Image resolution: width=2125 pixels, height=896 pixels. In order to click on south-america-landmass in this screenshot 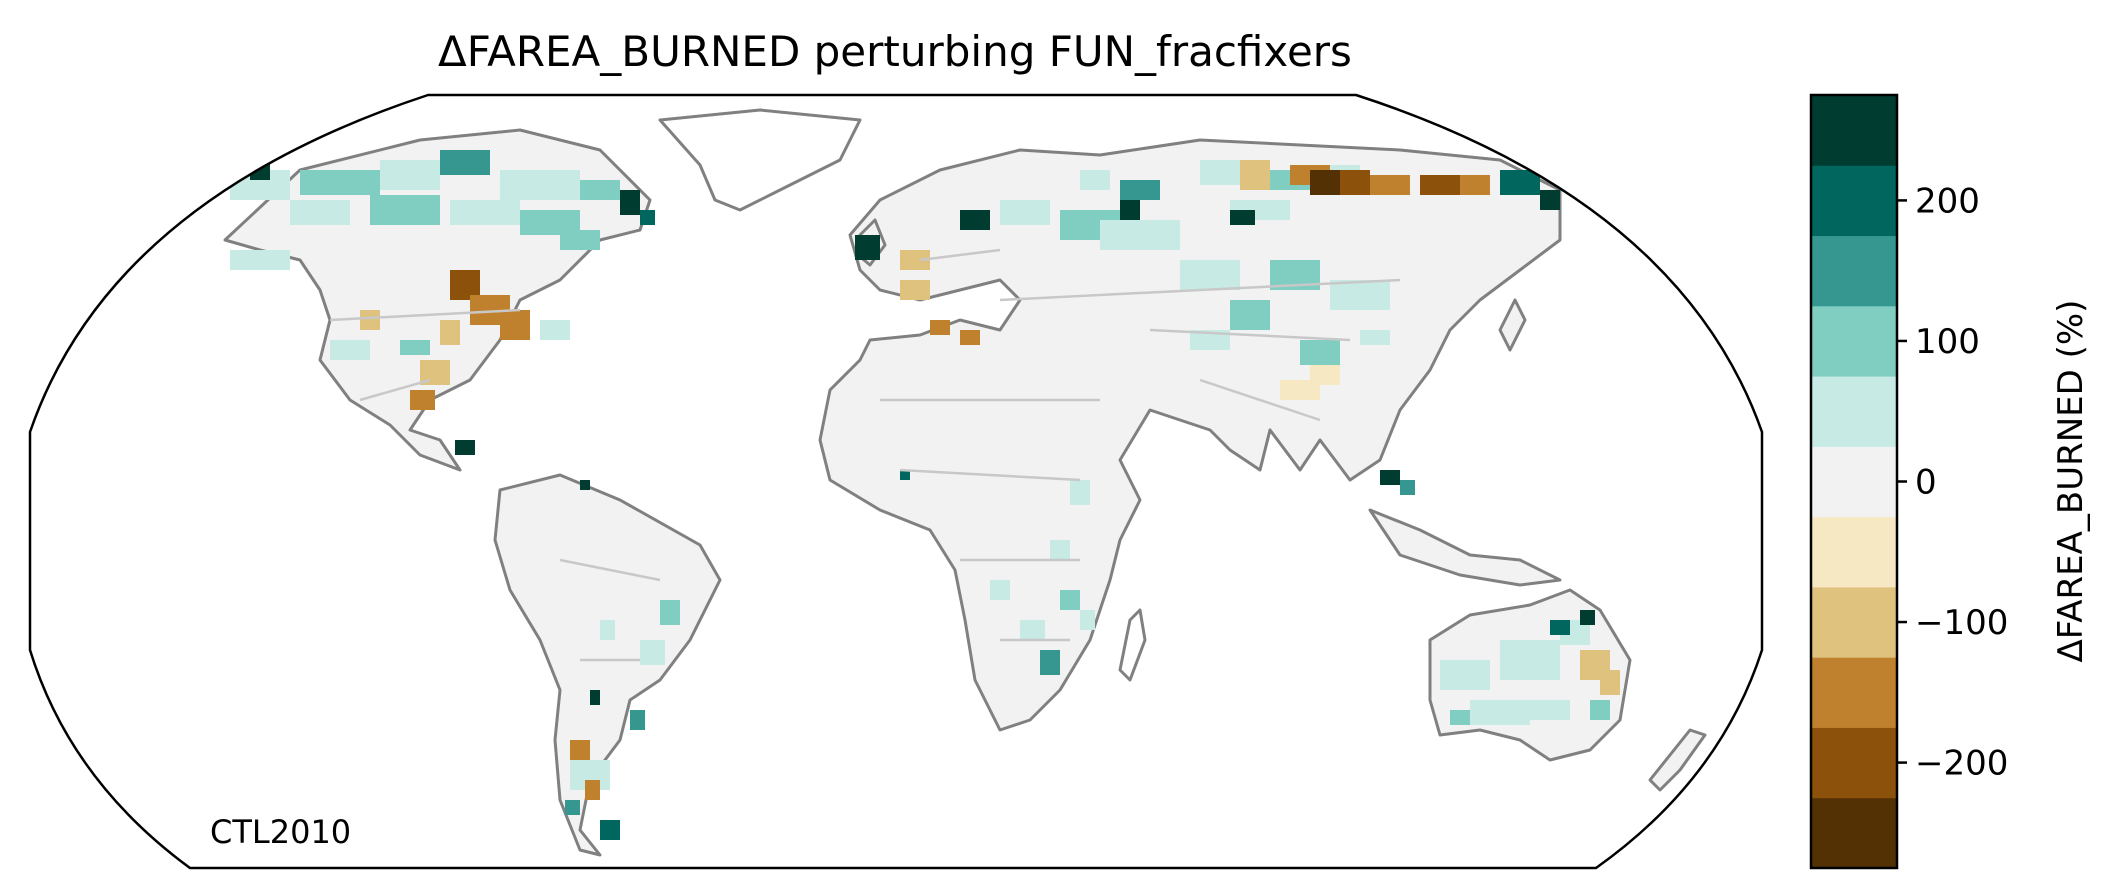, I will do `click(607, 665)`.